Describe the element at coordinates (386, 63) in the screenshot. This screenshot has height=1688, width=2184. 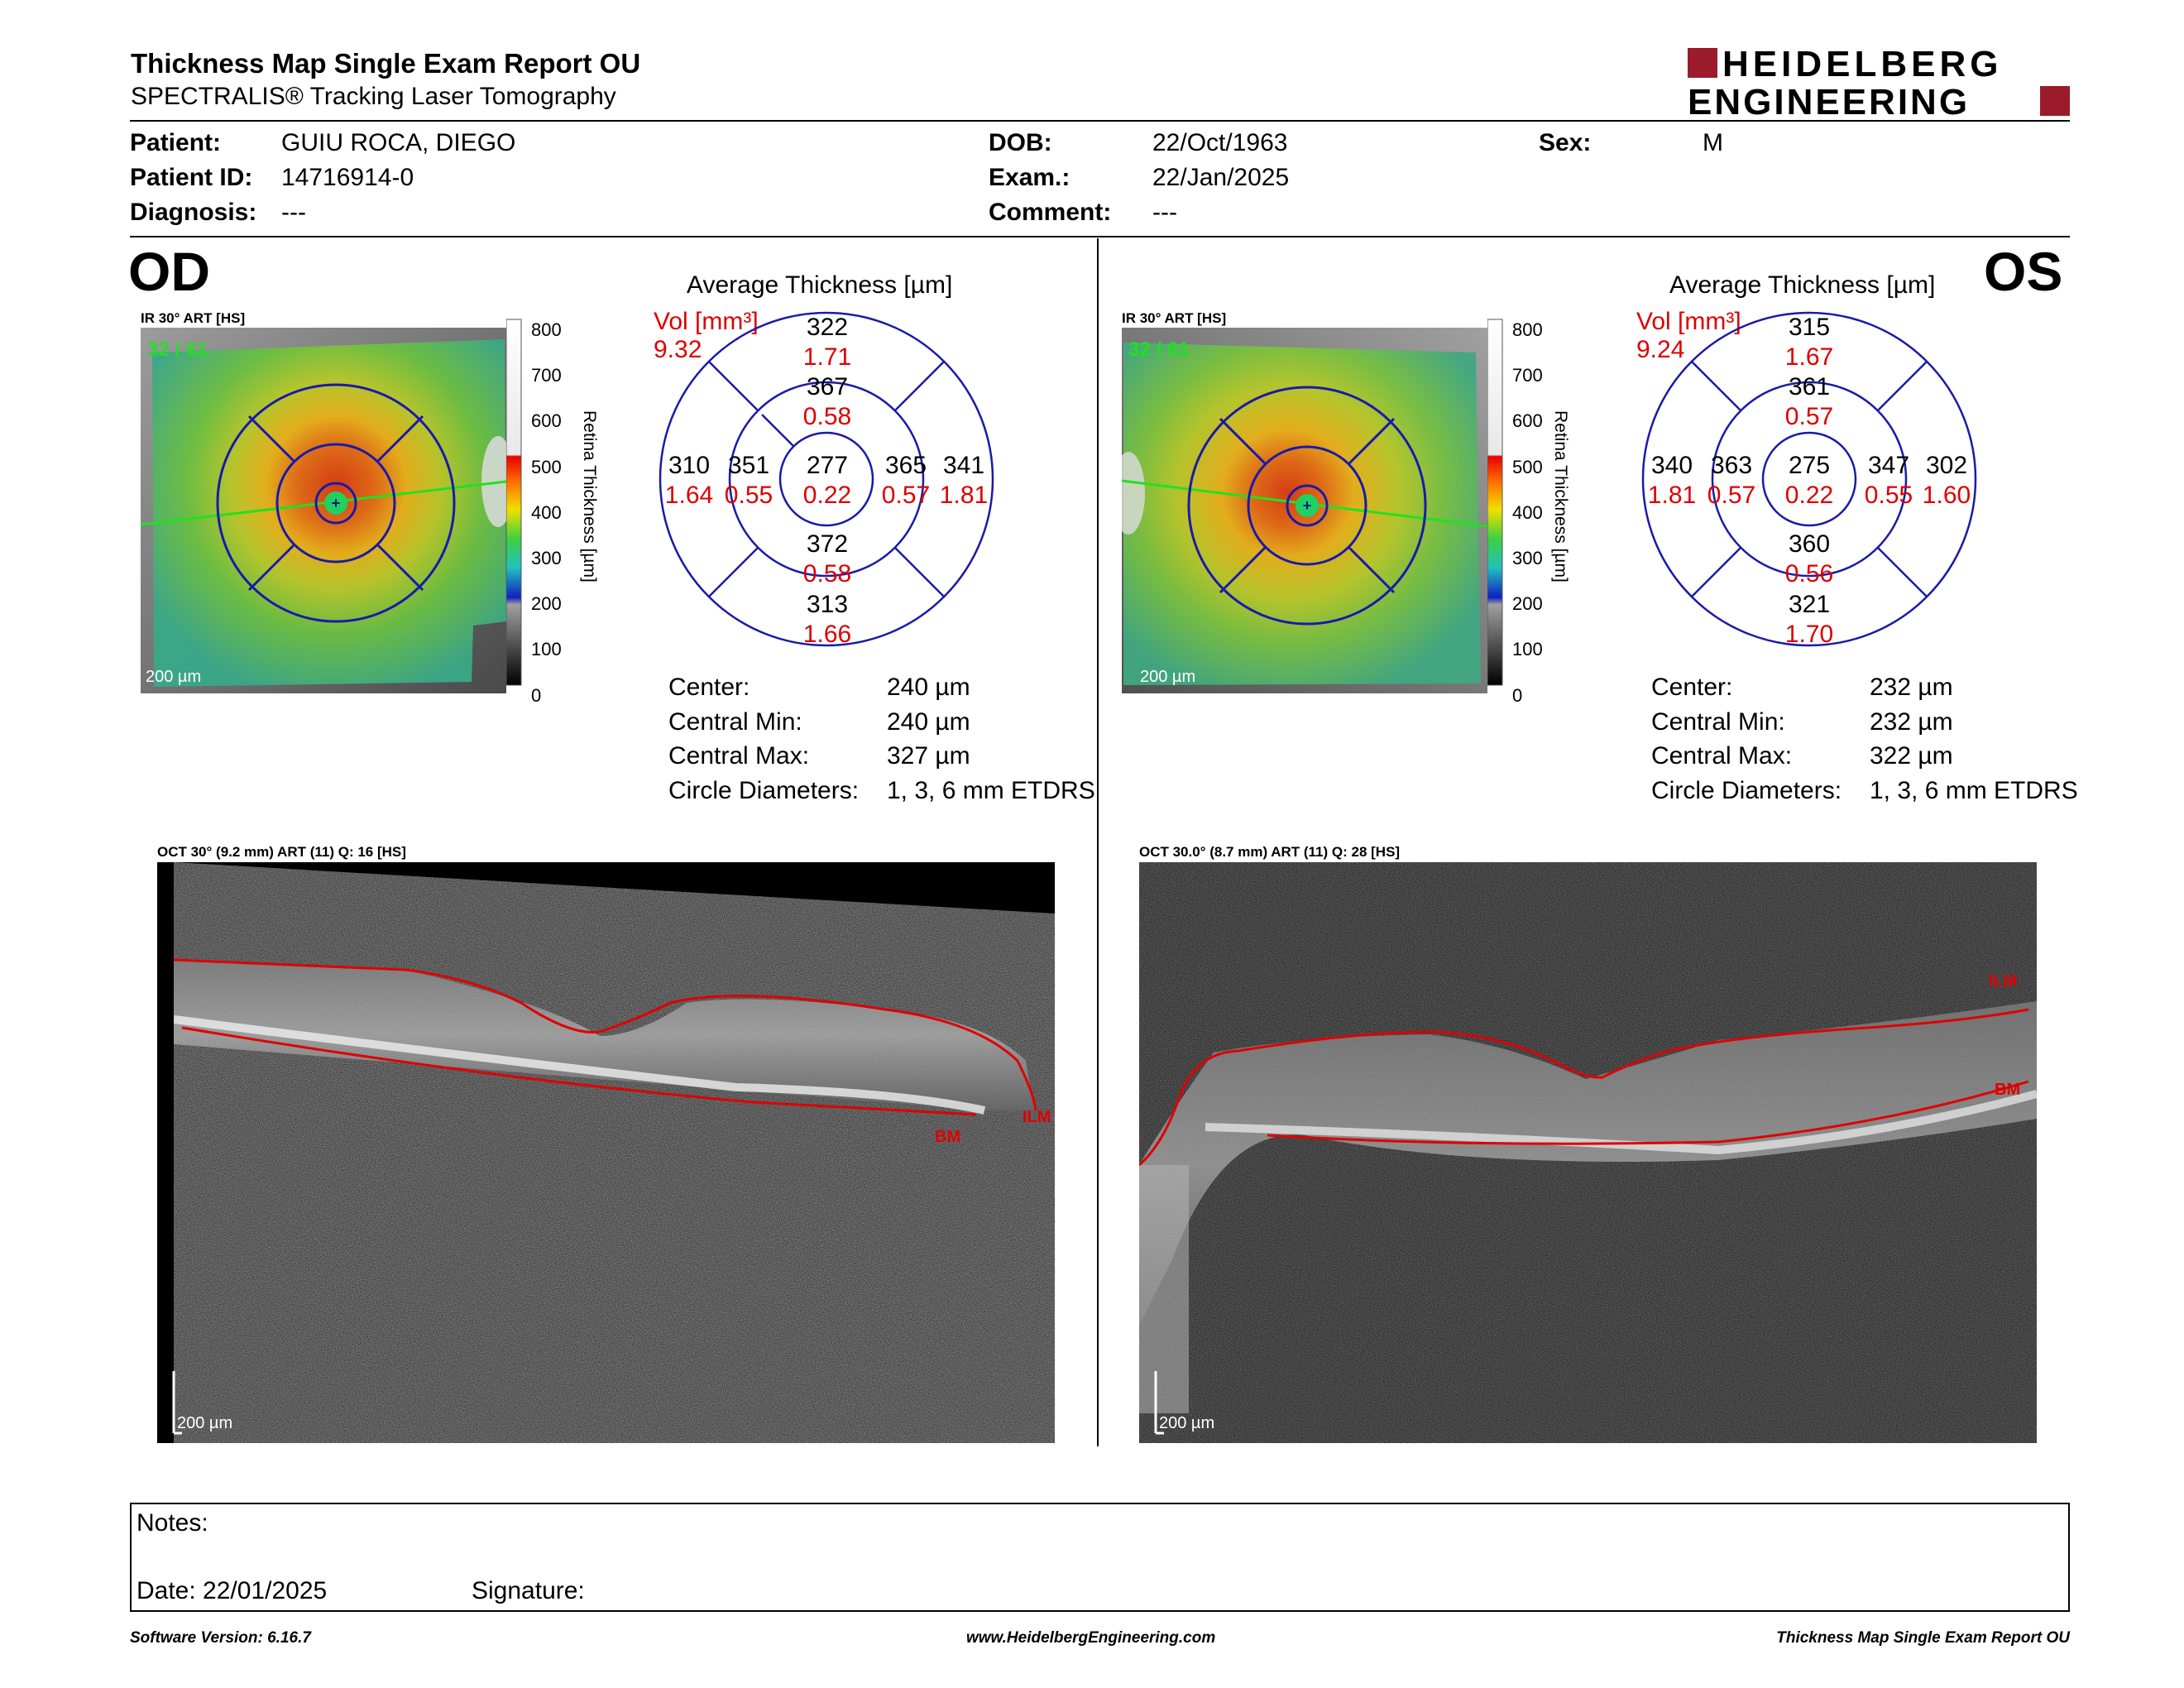
I see `report-title: Thickness Map Single Exam Report OU` at that location.